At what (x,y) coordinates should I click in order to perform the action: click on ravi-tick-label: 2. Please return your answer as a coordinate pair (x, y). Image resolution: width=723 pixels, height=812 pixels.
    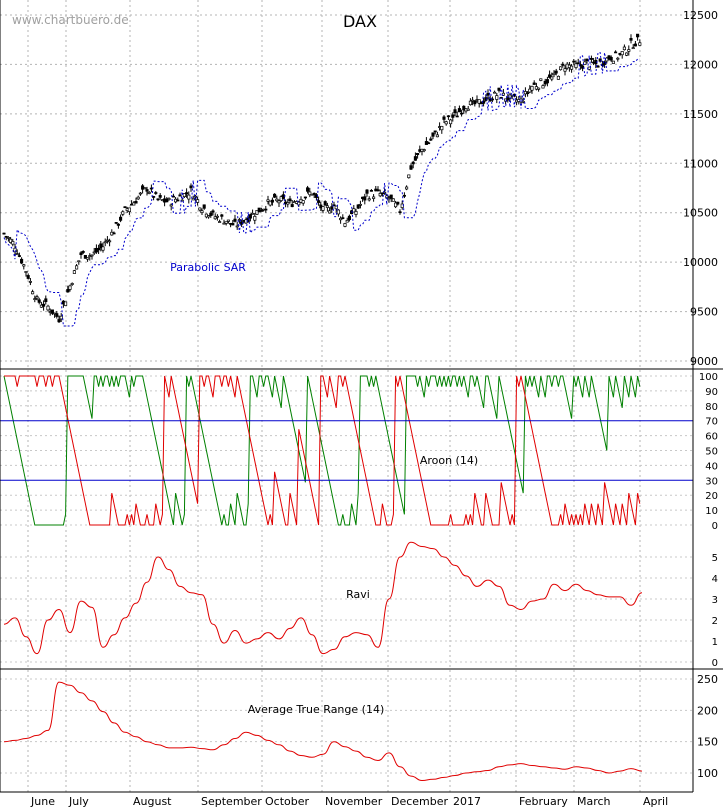
    Looking at the image, I should click on (715, 621).